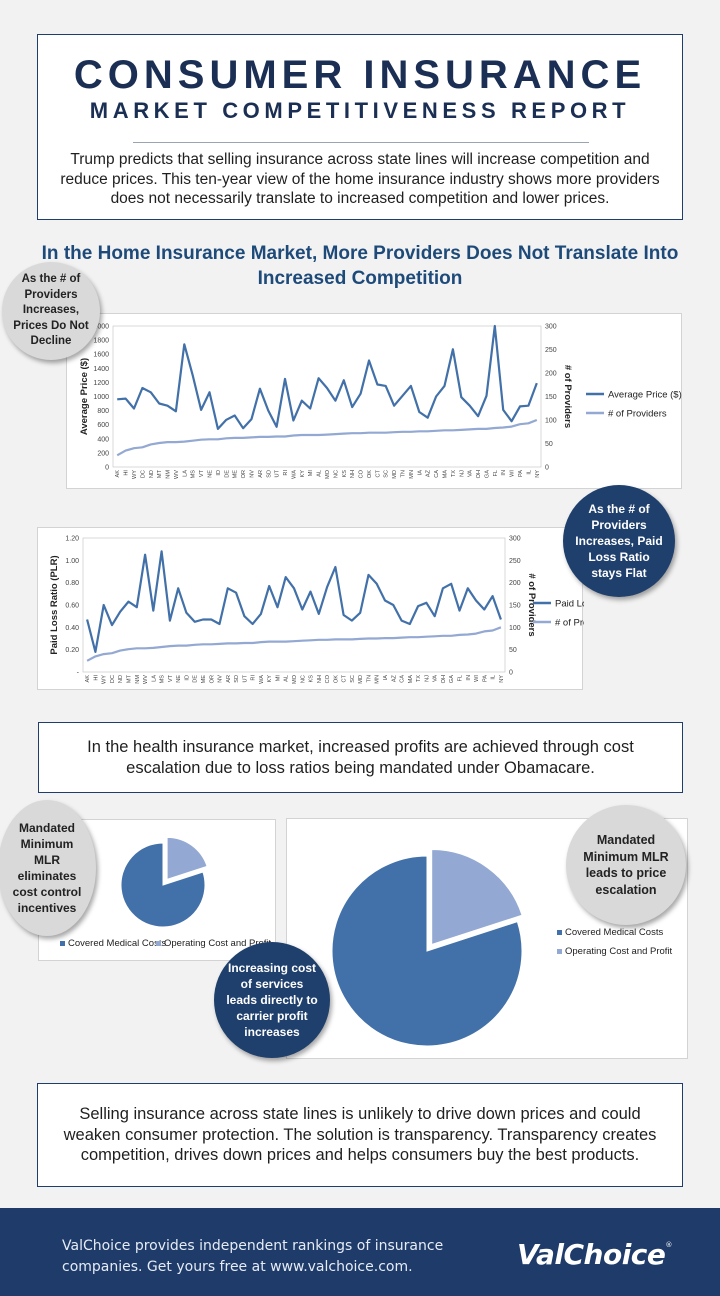 This screenshot has width=720, height=1296. I want to click on price-chart-xtick: DC, so click(143, 474).